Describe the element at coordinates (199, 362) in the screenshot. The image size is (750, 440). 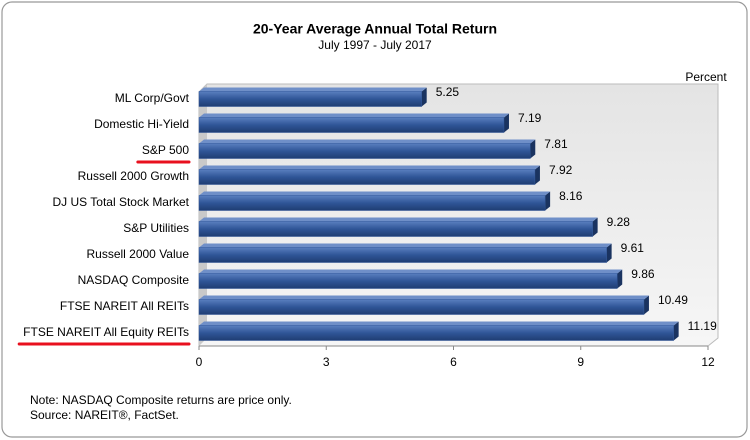
I see `x-tick-label: 0` at that location.